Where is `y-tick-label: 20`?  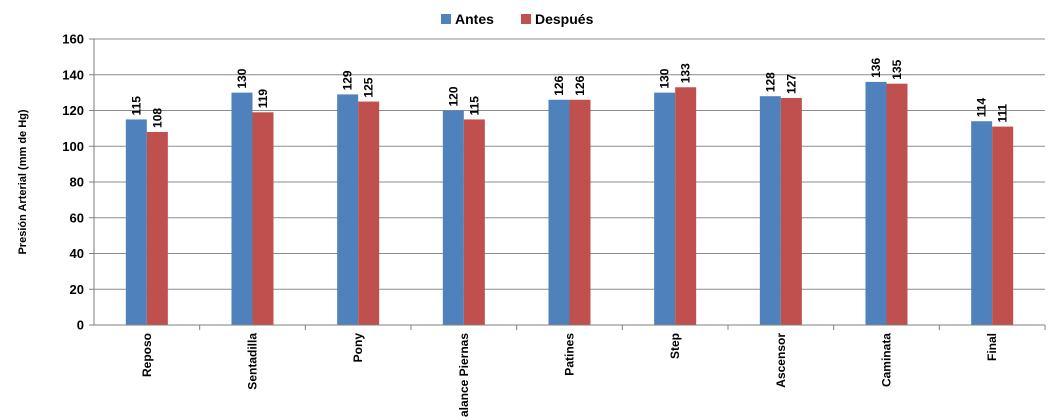
y-tick-label: 20 is located at coordinates (77, 289).